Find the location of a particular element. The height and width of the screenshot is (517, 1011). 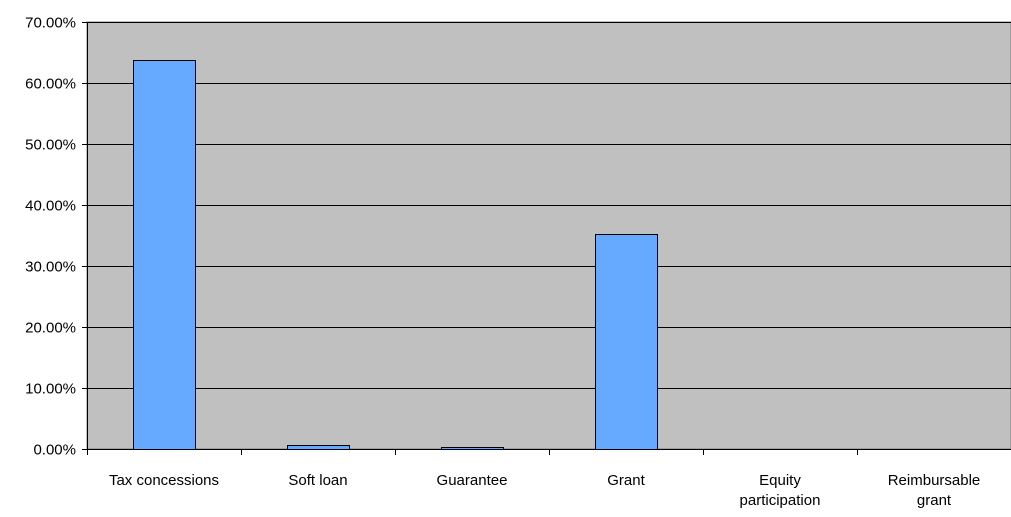

y-tick-label: 0.00% is located at coordinates (54, 450).